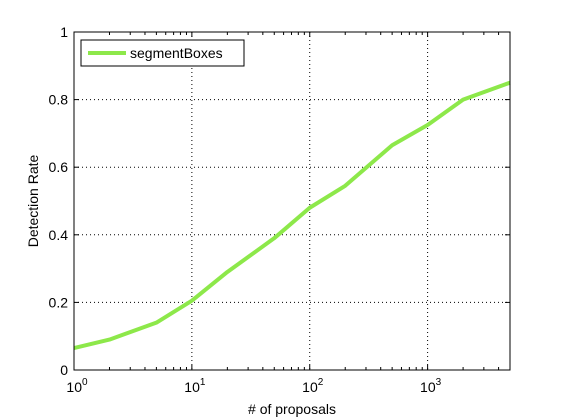 This screenshot has height=420, width=561. Describe the element at coordinates (313, 386) in the screenshot. I see `x-tick-label: 10²` at that location.